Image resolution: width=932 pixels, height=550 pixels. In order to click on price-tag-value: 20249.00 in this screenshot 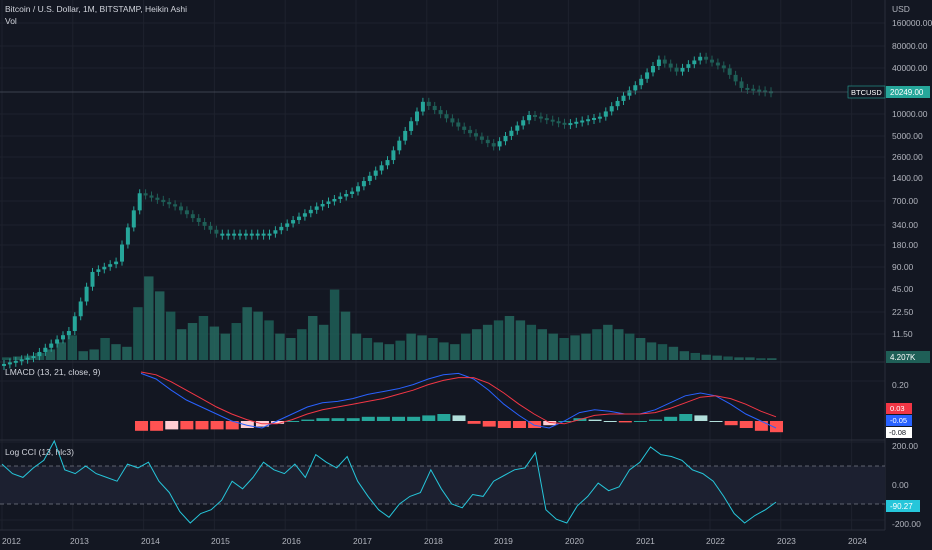, I will do `click(907, 92)`.